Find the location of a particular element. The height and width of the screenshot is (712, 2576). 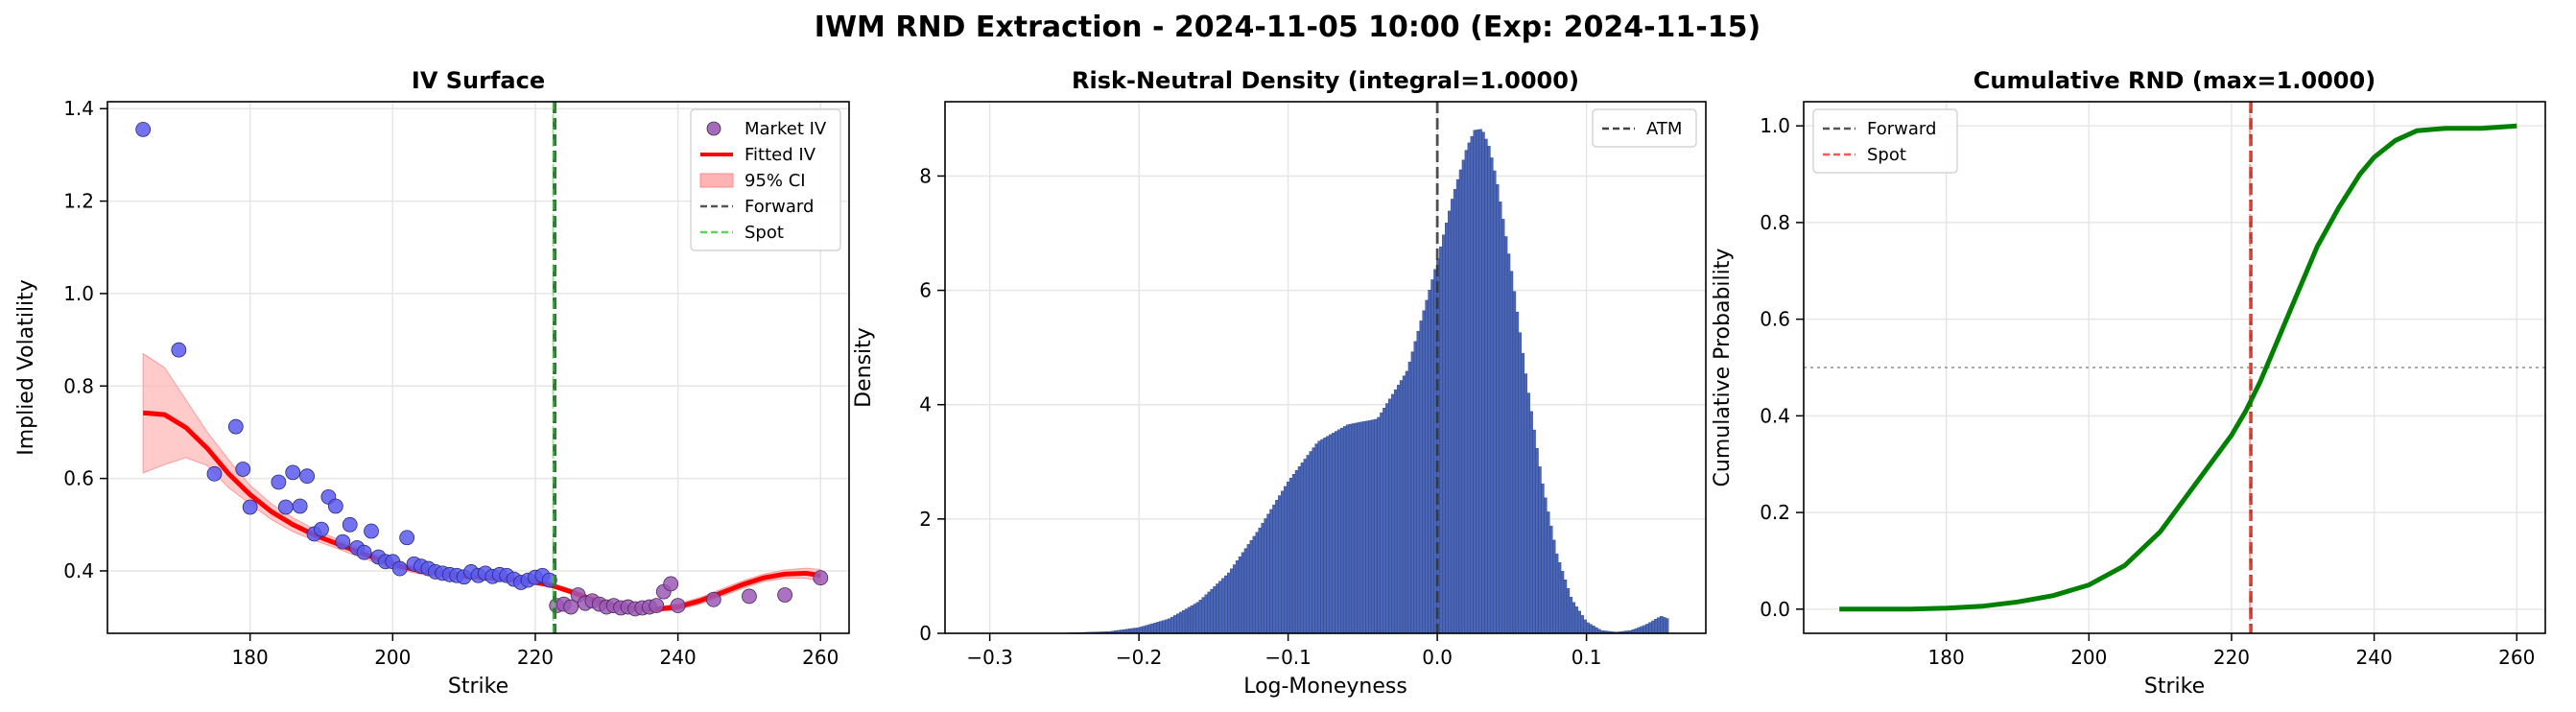

y-axis-label: Cumulative Probability is located at coordinates (1723, 368).